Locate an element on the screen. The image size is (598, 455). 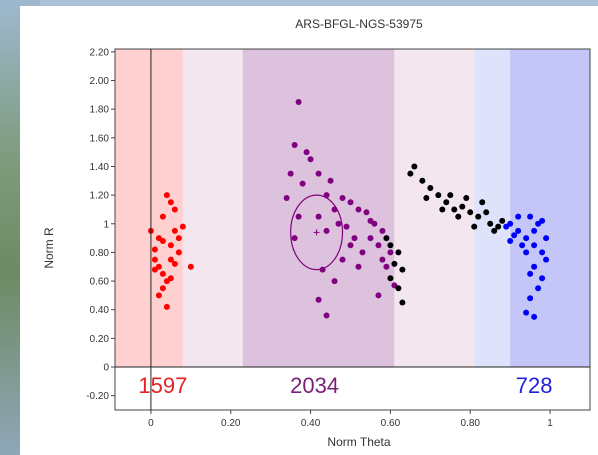
cluster-count-label: 1597 is located at coordinates (162, 385).